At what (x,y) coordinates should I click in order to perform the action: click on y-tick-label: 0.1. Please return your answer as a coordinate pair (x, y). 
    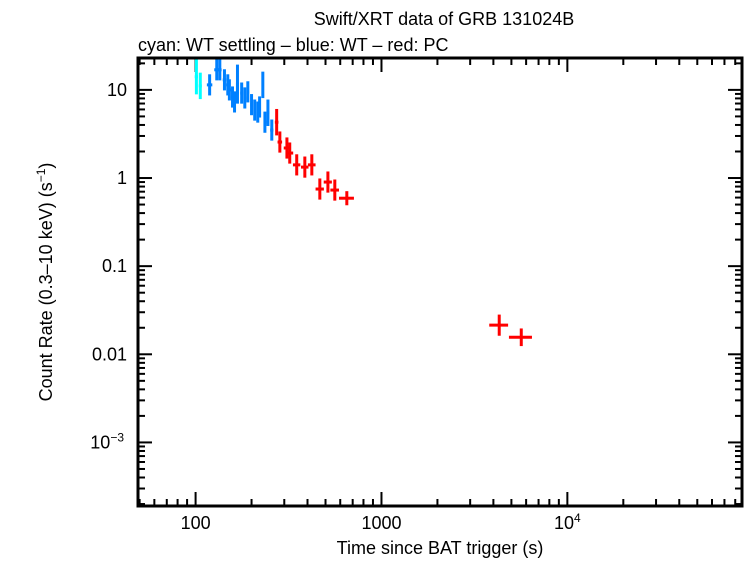
    Looking at the image, I should click on (114, 266).